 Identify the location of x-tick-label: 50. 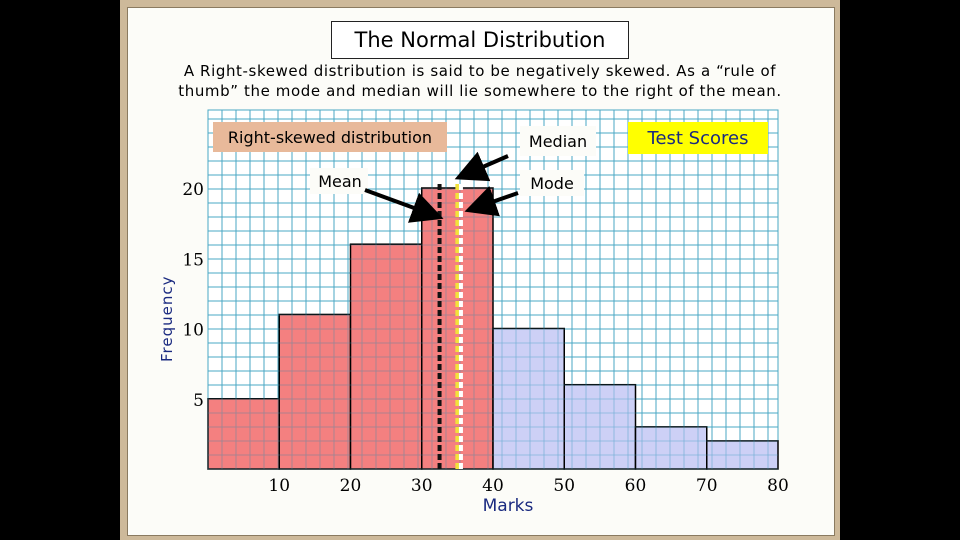
(564, 486).